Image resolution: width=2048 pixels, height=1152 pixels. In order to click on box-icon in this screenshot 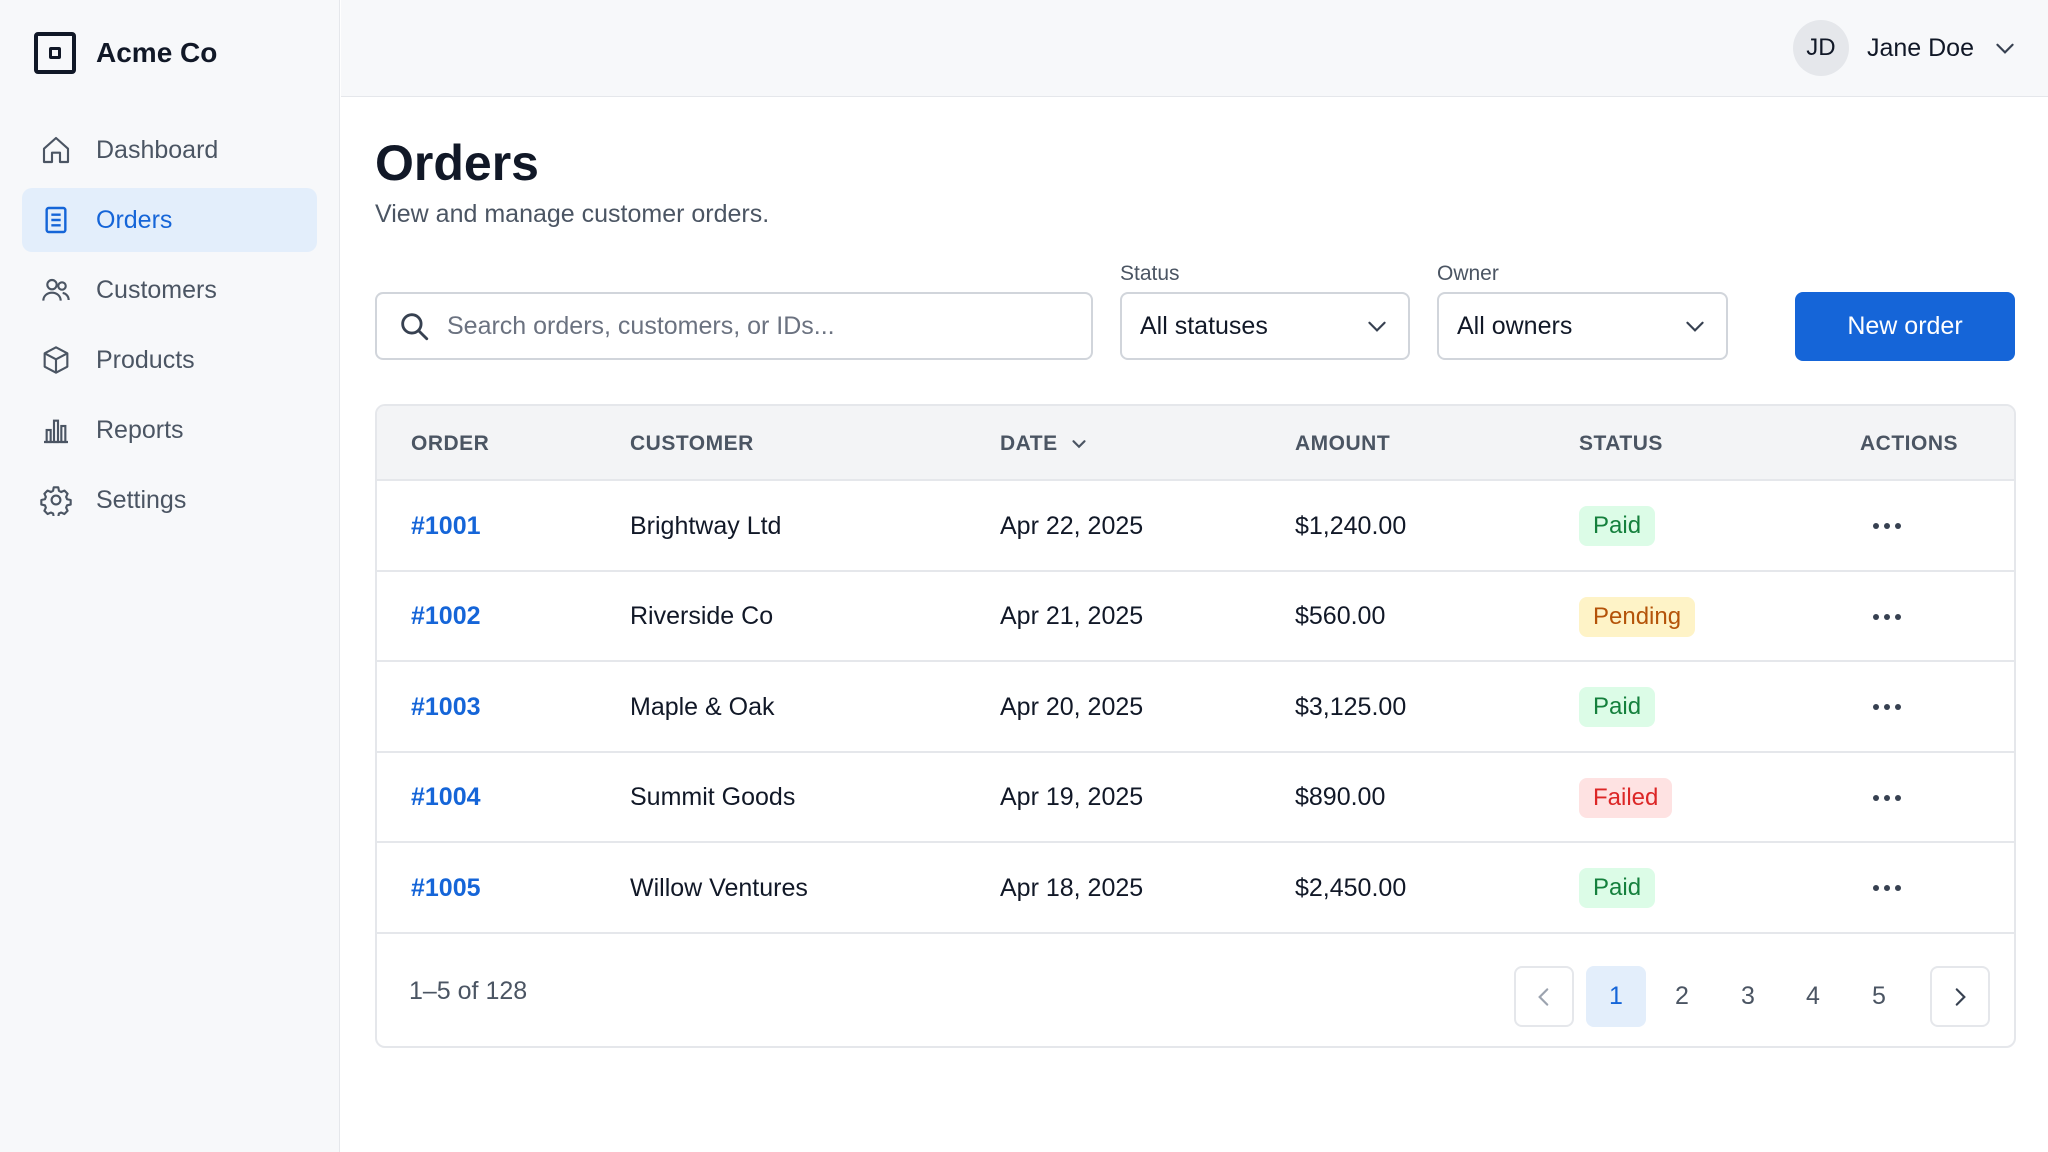, I will do `click(56, 360)`.